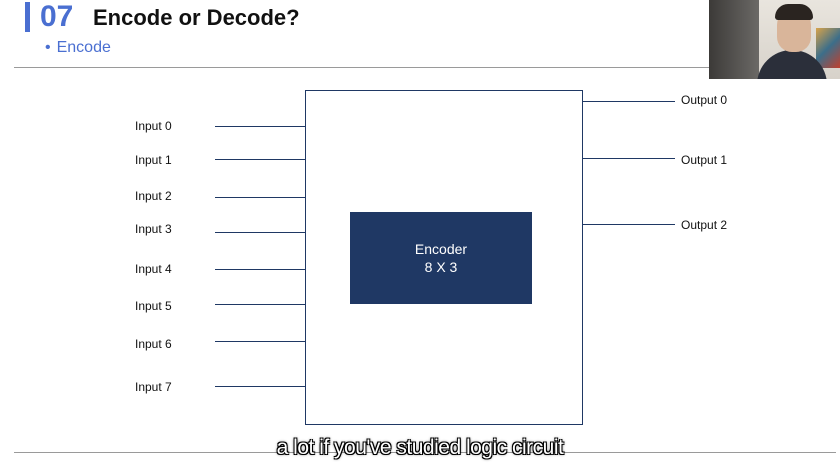  Describe the element at coordinates (828, 48) in the screenshot. I see `webcam-wall-art` at that location.